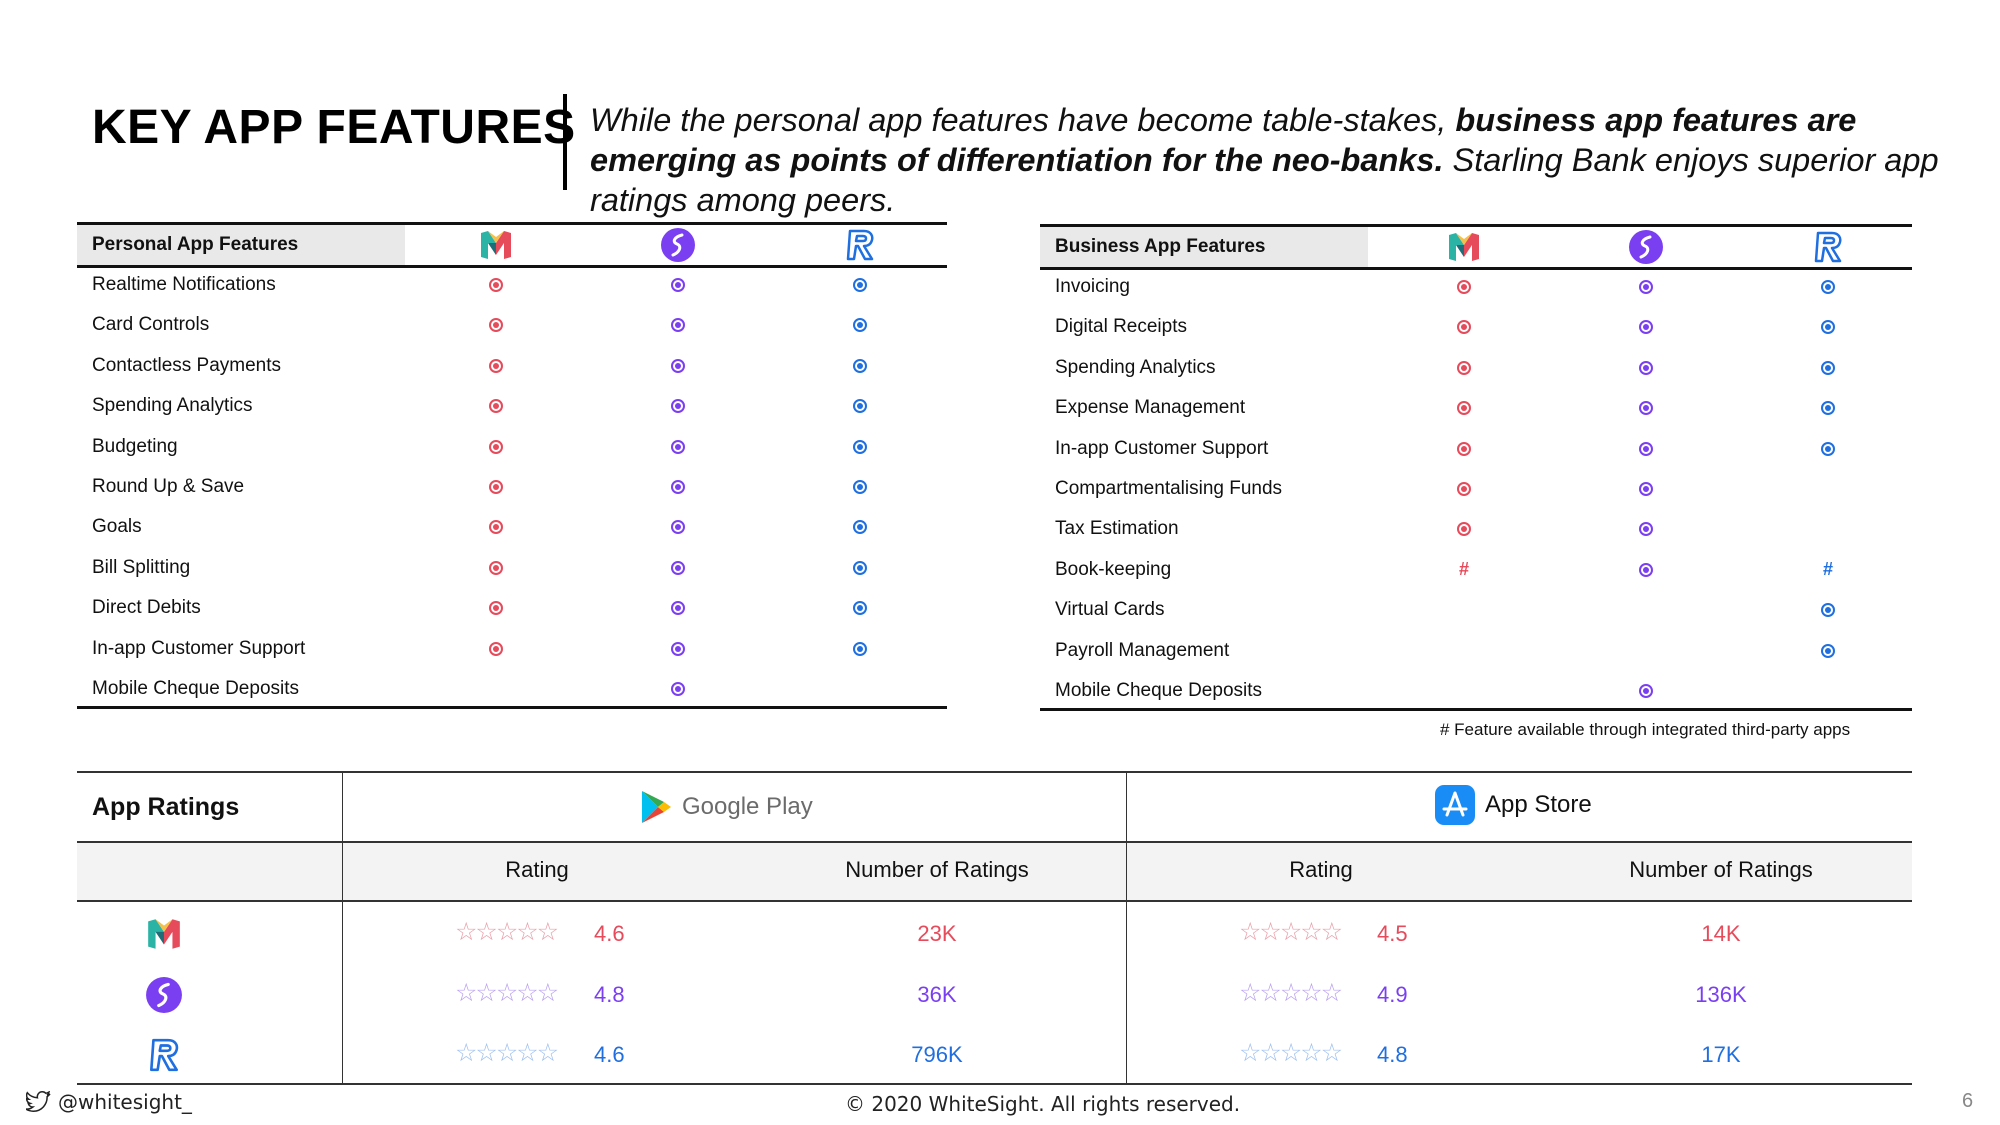 The image size is (2000, 1125). I want to click on feature-row: Book-keeping # #, so click(1476, 570).